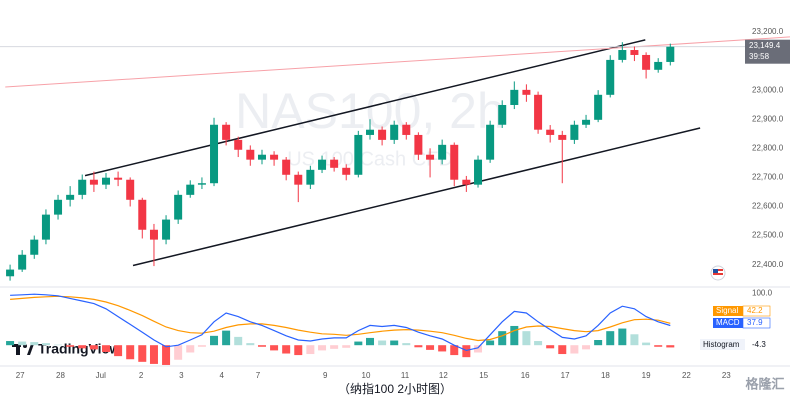  Describe the element at coordinates (60, 375) in the screenshot. I see `x-tick-label: 28` at that location.